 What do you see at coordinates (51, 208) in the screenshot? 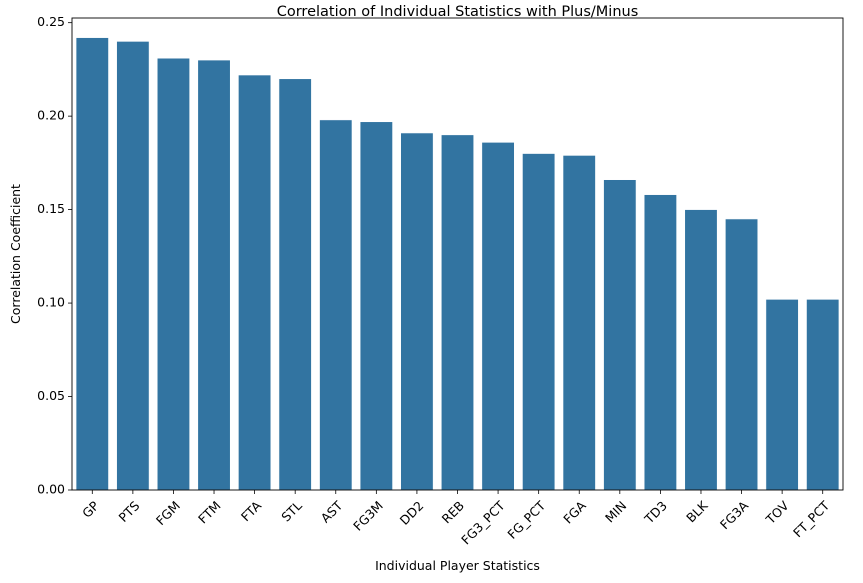
I see `y-tick-label: 0.15` at bounding box center [51, 208].